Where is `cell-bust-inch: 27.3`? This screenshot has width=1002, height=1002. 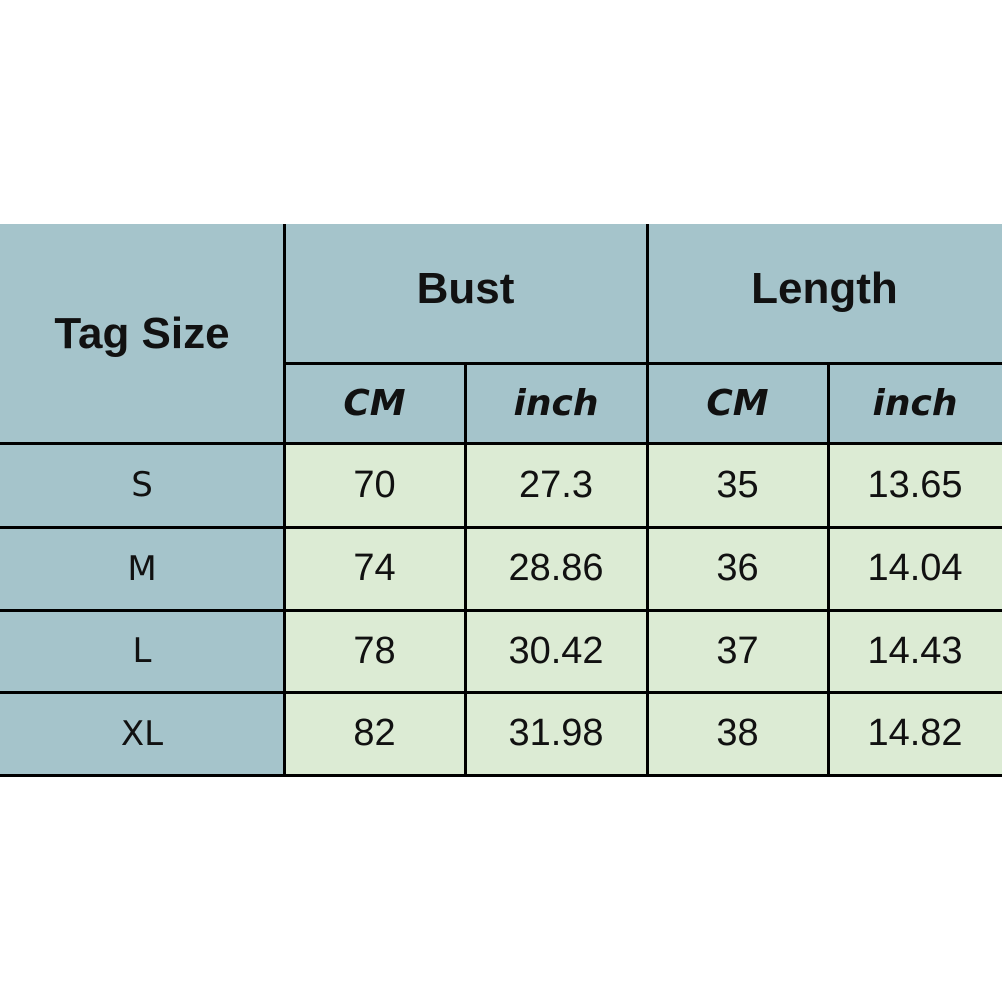 cell-bust-inch: 27.3 is located at coordinates (556, 485).